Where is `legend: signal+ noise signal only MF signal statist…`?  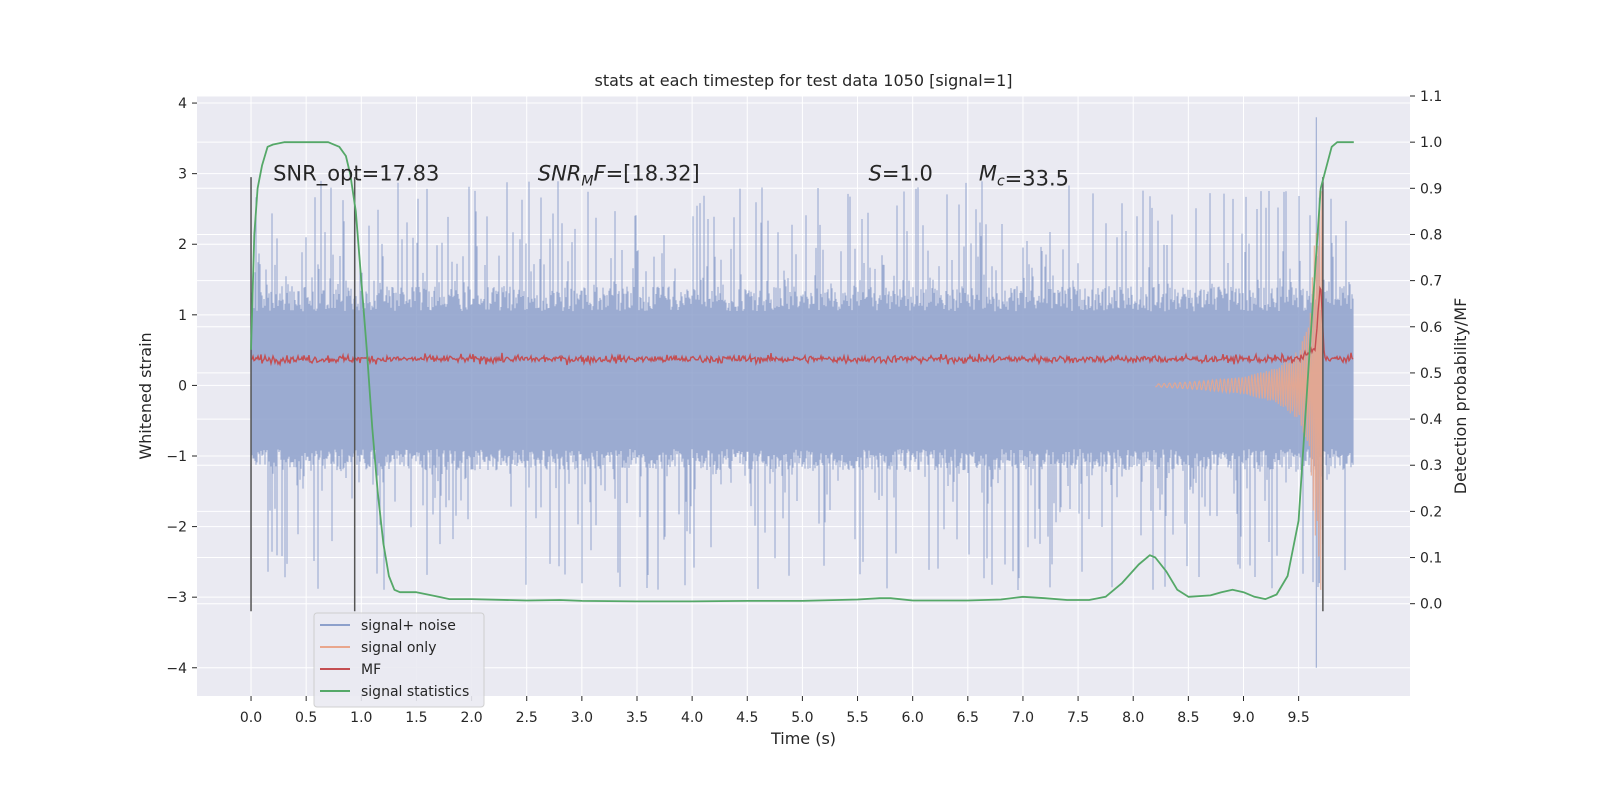
legend: signal+ noise signal only MF signal statist… is located at coordinates (399, 660).